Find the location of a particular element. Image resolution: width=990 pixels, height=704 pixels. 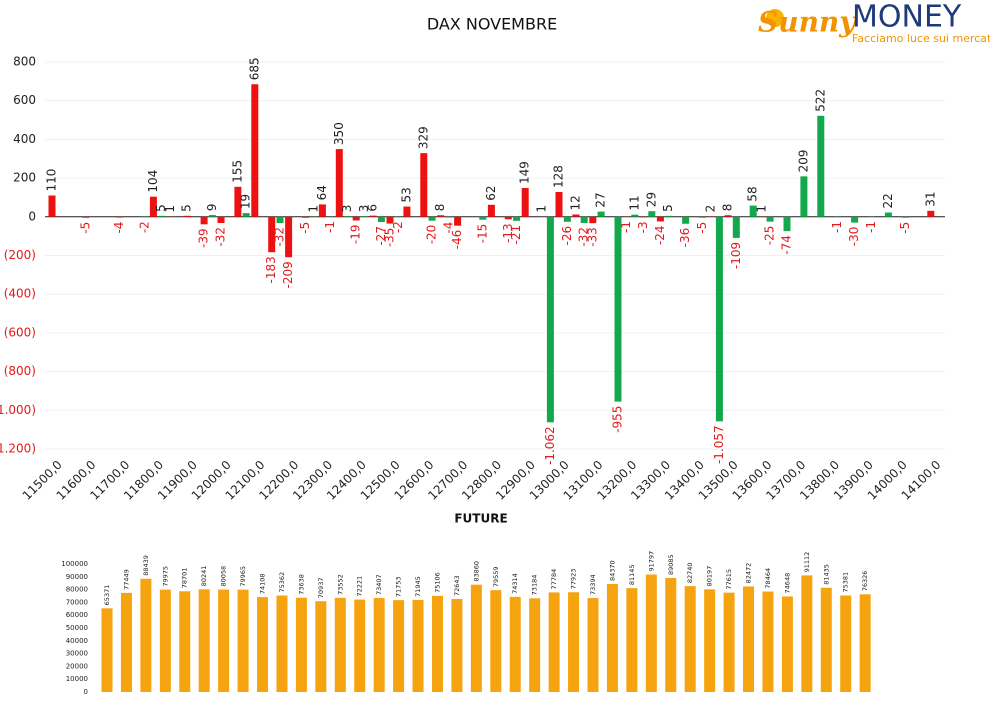

data-label: 77449 is located at coordinates (126, 579).